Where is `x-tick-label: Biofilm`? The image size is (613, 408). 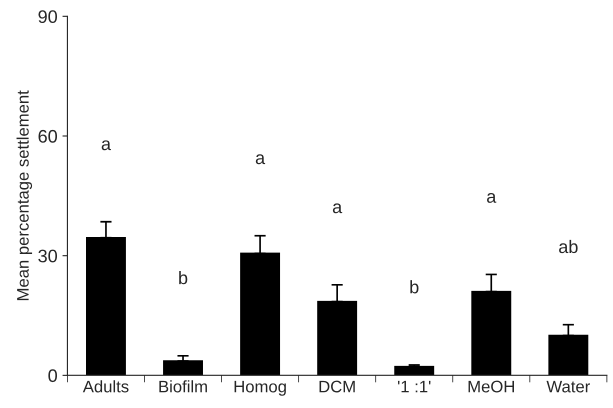
x-tick-label: Biofilm is located at coordinates (183, 386).